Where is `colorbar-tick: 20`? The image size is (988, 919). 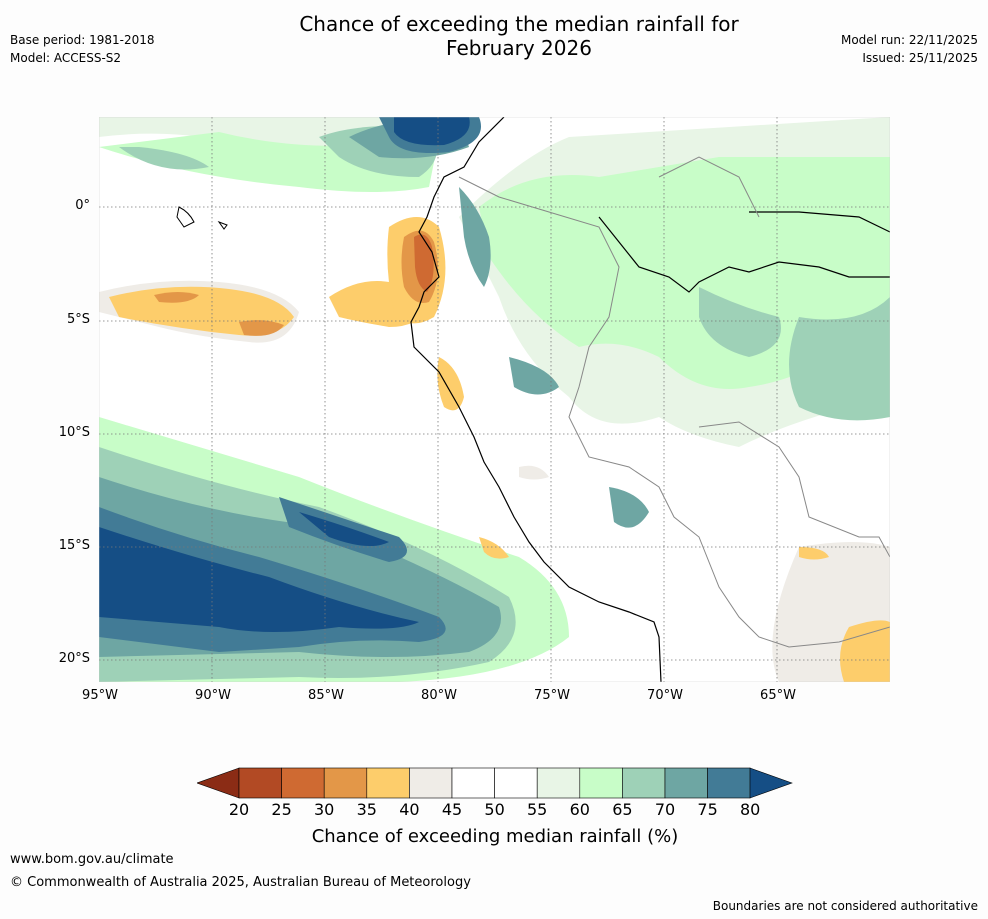
colorbar-tick: 20 is located at coordinates (239, 809).